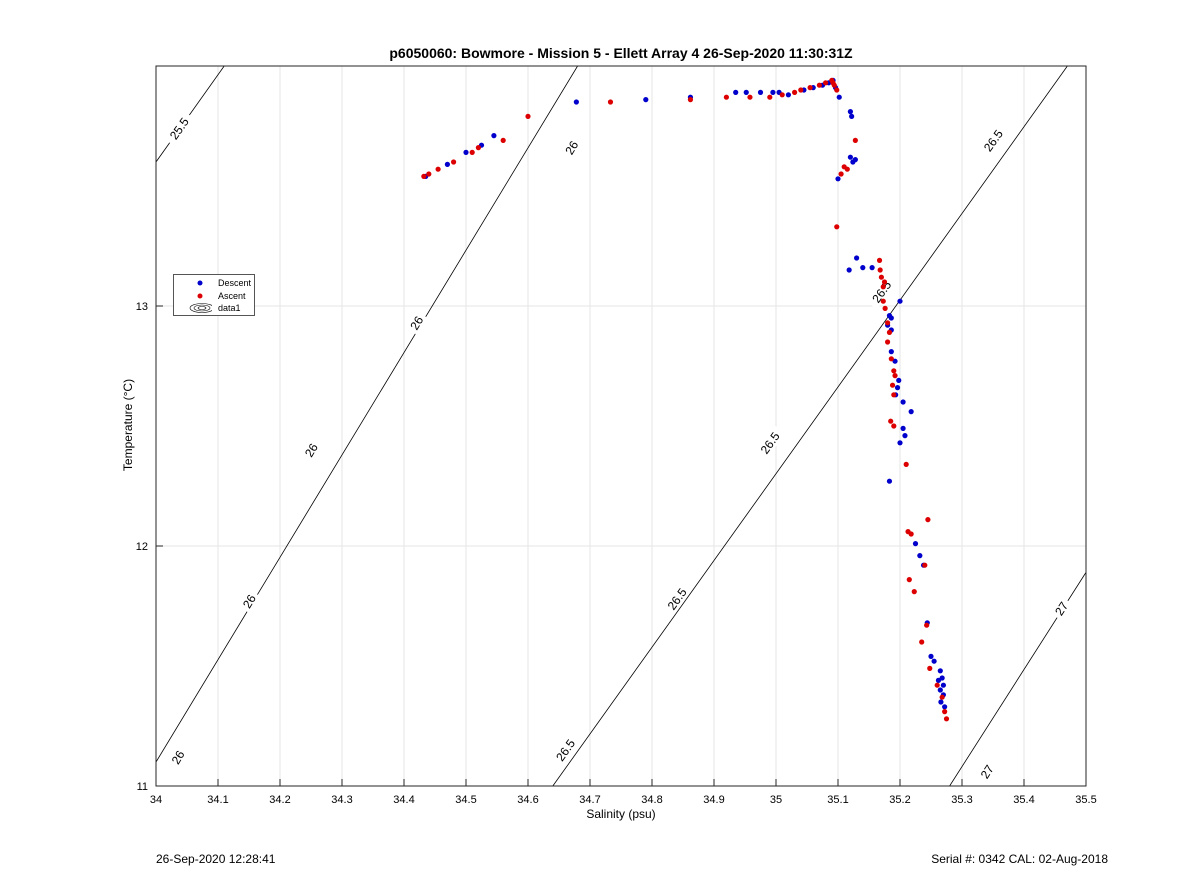 The width and height of the screenshot is (1200, 885). Describe the element at coordinates (128, 425) in the screenshot. I see `y-axis-label: Temperature (°C)` at that location.